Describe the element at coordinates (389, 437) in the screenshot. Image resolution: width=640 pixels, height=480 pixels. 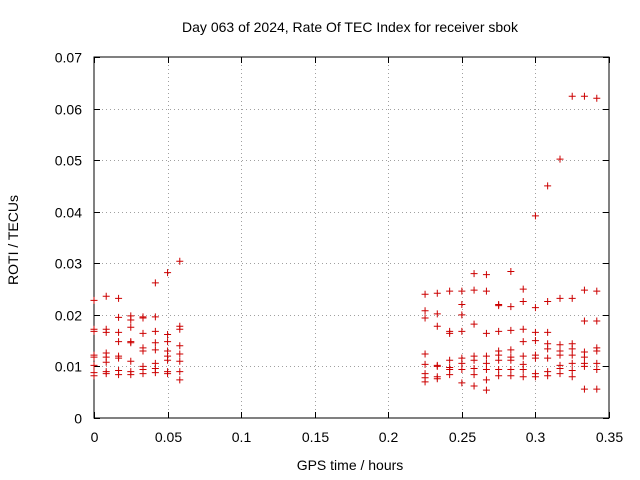
I see `x-tick-label: 0.2` at that location.